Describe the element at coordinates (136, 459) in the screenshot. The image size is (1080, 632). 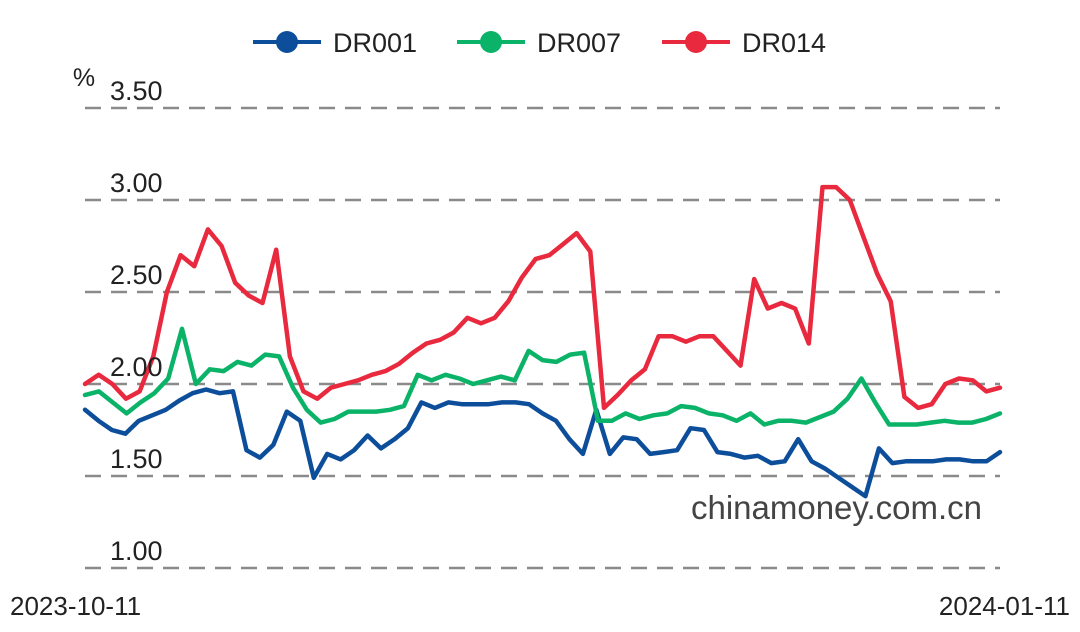
I see `y-tick-label: 1.50` at that location.